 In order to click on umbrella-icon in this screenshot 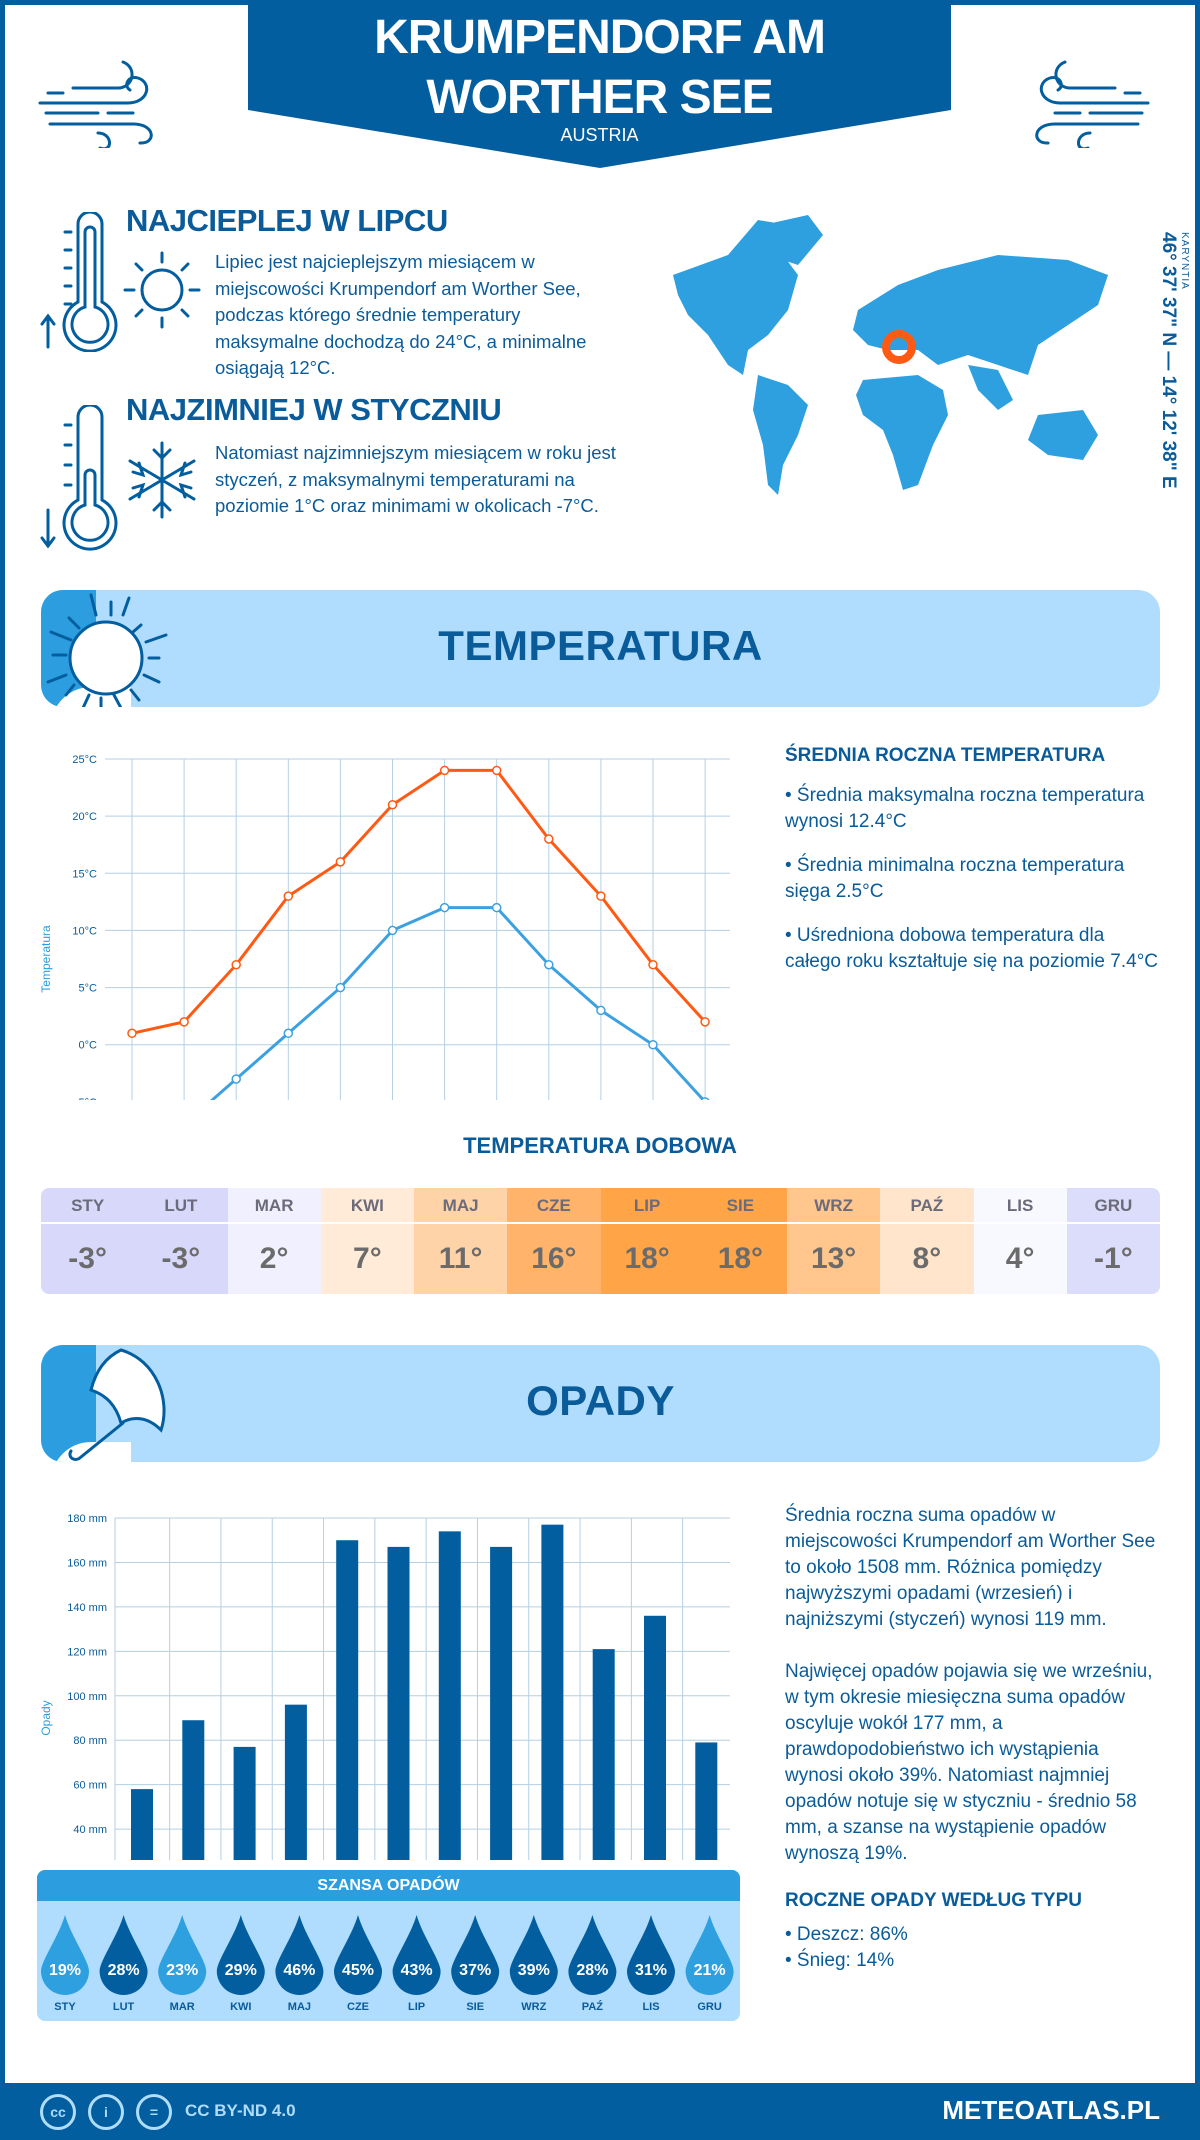, I will do `click(117, 1404)`.